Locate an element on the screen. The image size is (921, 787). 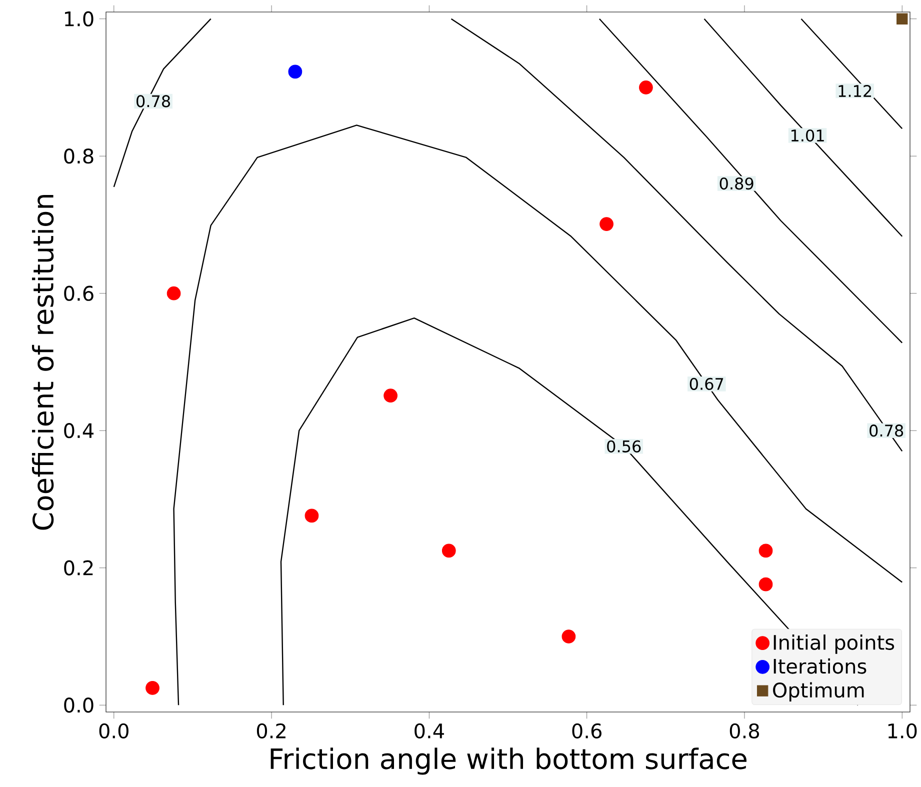
y-tick-label: 1.0 is located at coordinates (79, 18).